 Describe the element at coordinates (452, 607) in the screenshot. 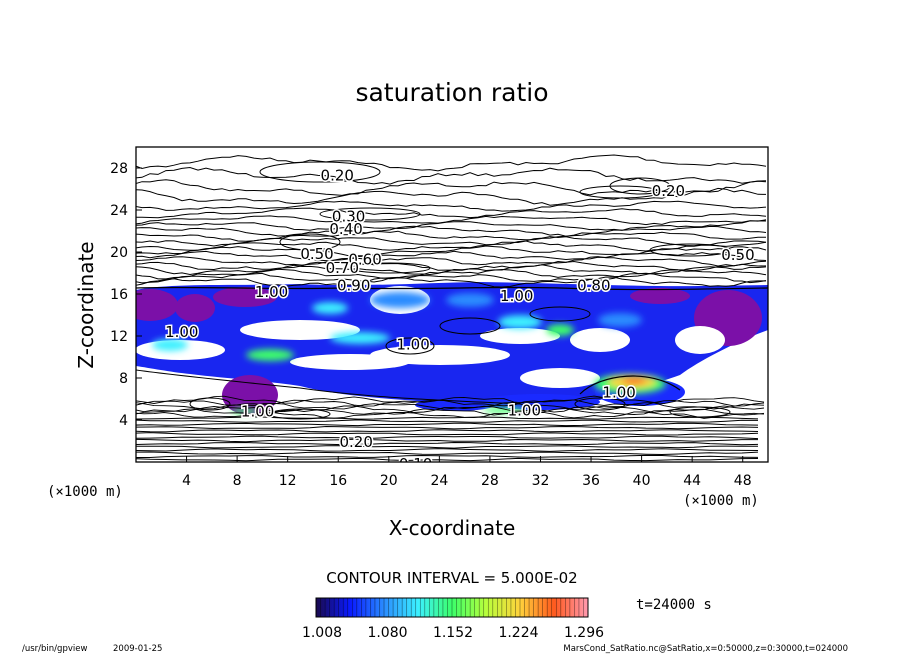

I see `colorbar-ticks` at that location.